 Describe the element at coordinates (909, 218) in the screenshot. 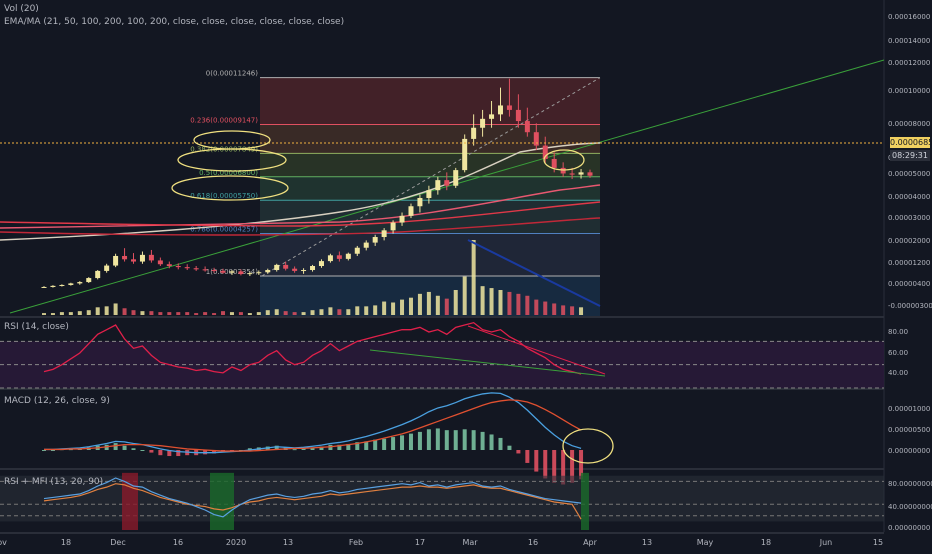

I see `price-tick-label: 0.00003000` at that location.